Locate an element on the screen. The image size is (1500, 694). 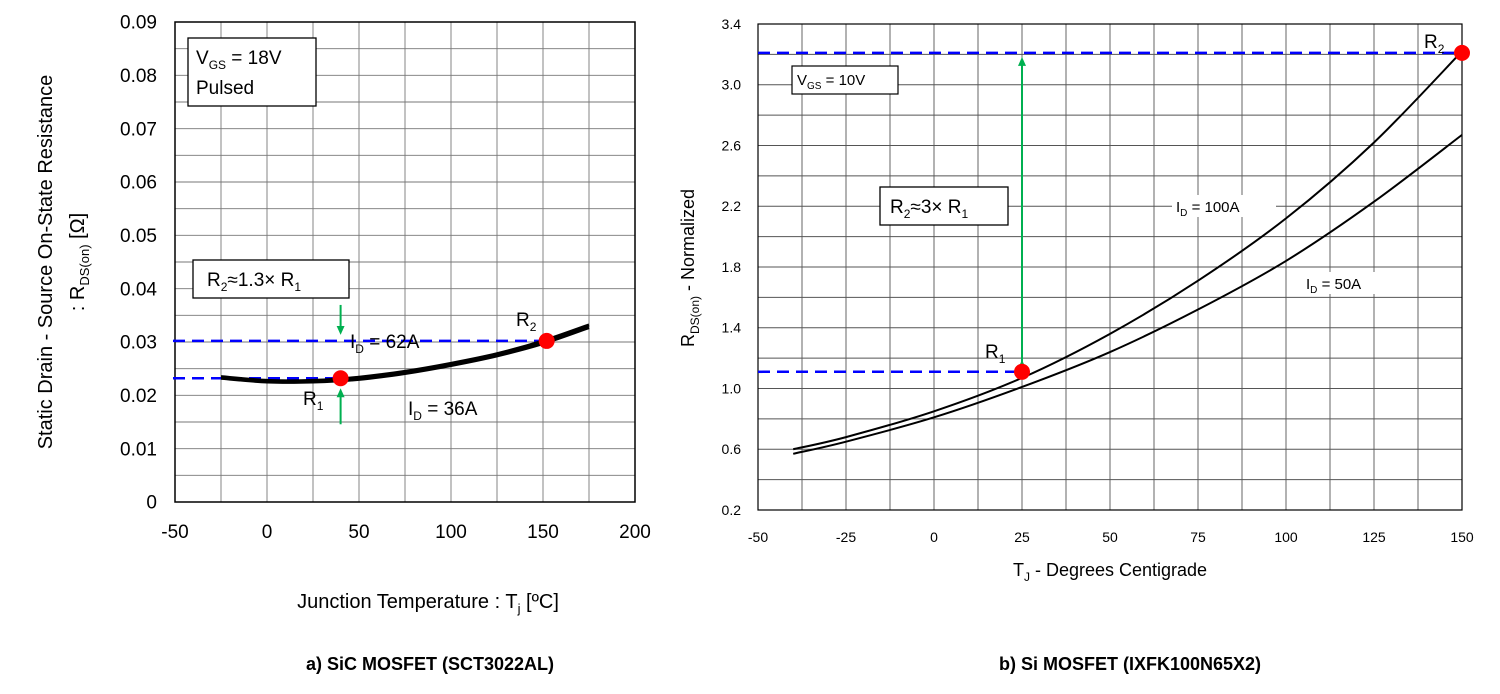
y-tick-label: 1.4 is located at coordinates (732, 328).